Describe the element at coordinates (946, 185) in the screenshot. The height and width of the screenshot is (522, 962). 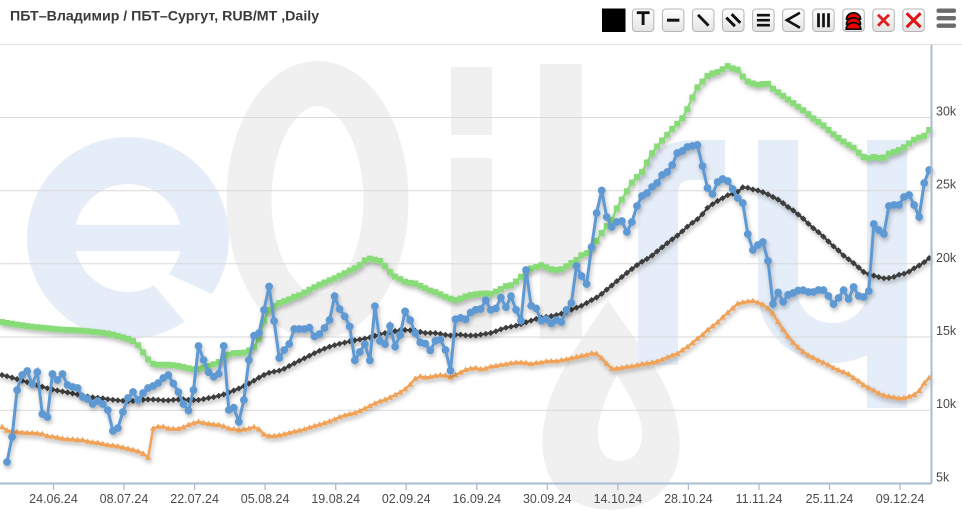
I see `svg-text: 25k` at that location.